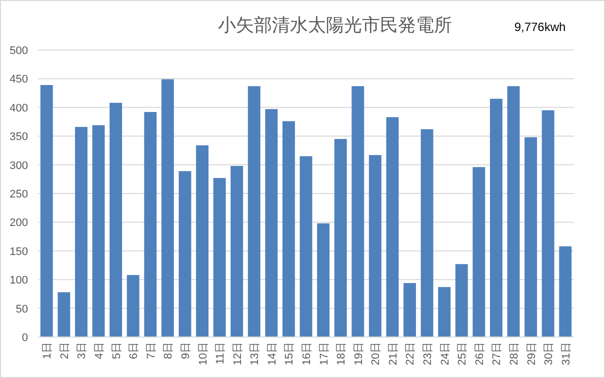 The width and height of the screenshot is (605, 378). Describe the element at coordinates (64, 351) in the screenshot. I see `x-tick-label: 2日` at that location.